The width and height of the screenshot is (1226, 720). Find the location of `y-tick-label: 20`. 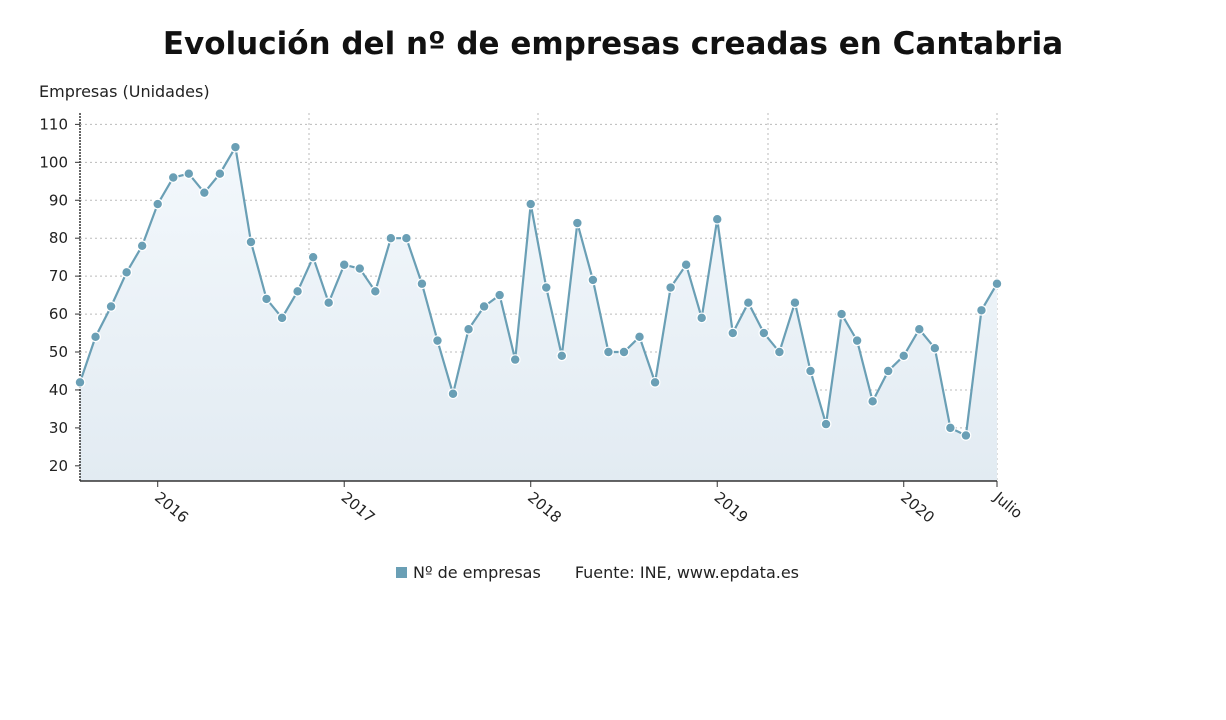

y-tick-label: 20 is located at coordinates (58, 466).